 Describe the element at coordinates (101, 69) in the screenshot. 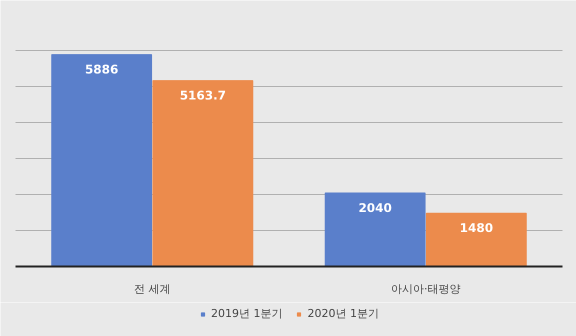

I see `data-label: 5886` at that location.